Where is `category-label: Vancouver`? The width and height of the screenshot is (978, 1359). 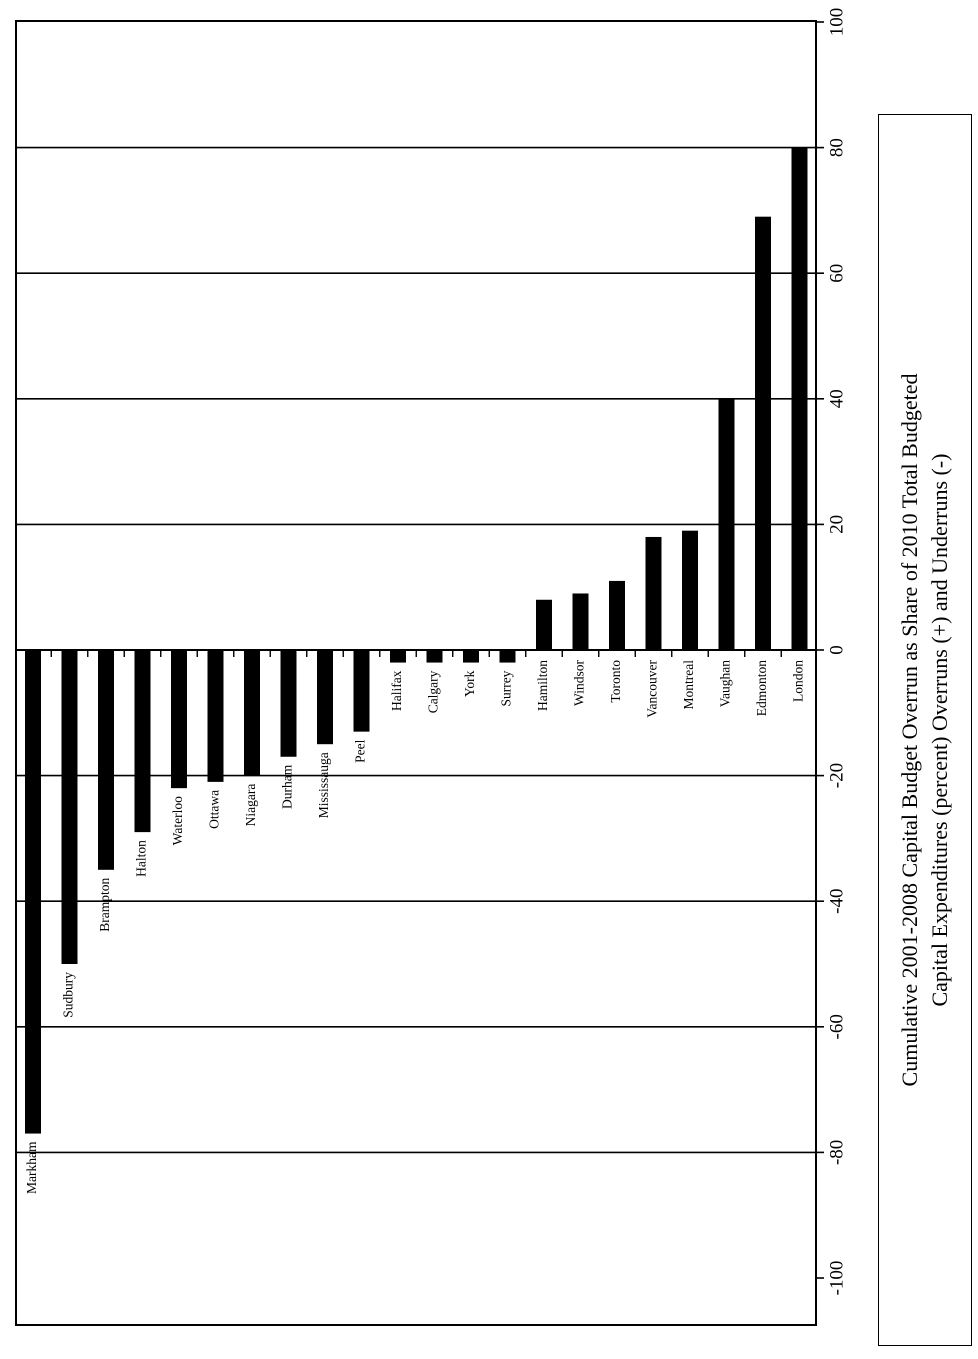 category-label: Vancouver is located at coordinates (652, 689).